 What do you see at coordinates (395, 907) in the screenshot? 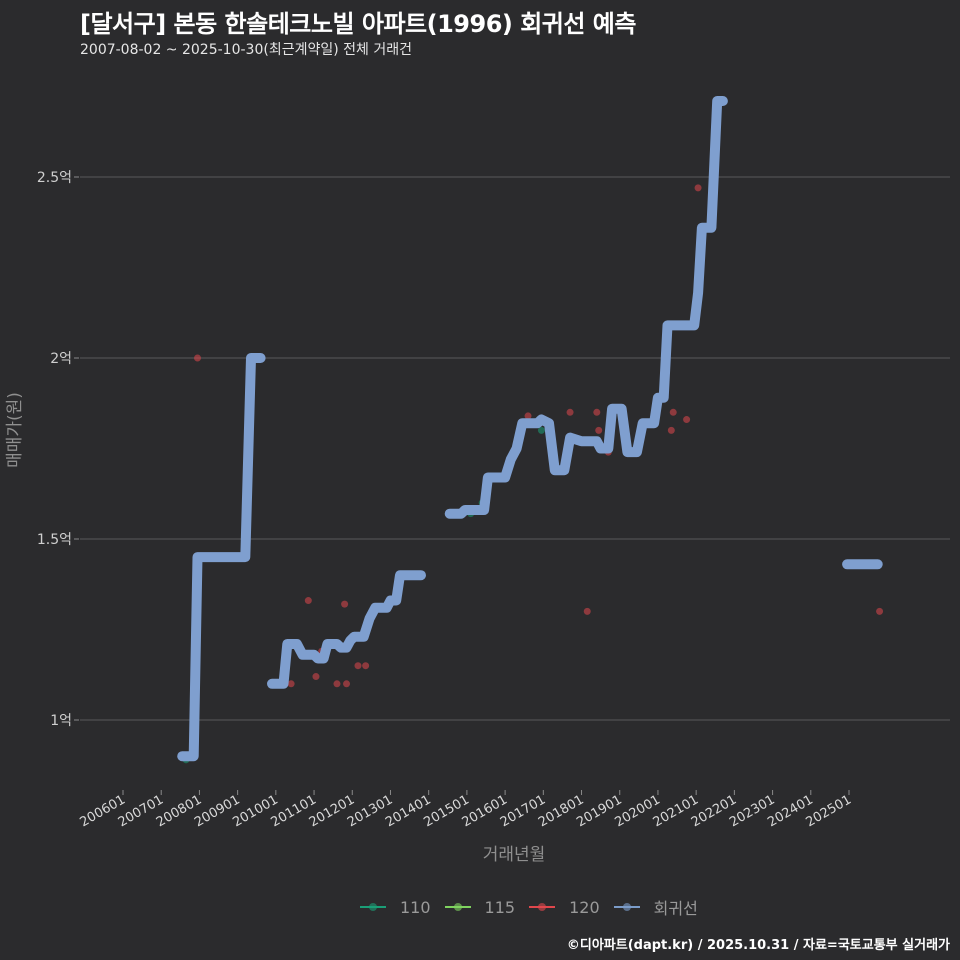
I see `legend-item-110: 110` at bounding box center [395, 907].